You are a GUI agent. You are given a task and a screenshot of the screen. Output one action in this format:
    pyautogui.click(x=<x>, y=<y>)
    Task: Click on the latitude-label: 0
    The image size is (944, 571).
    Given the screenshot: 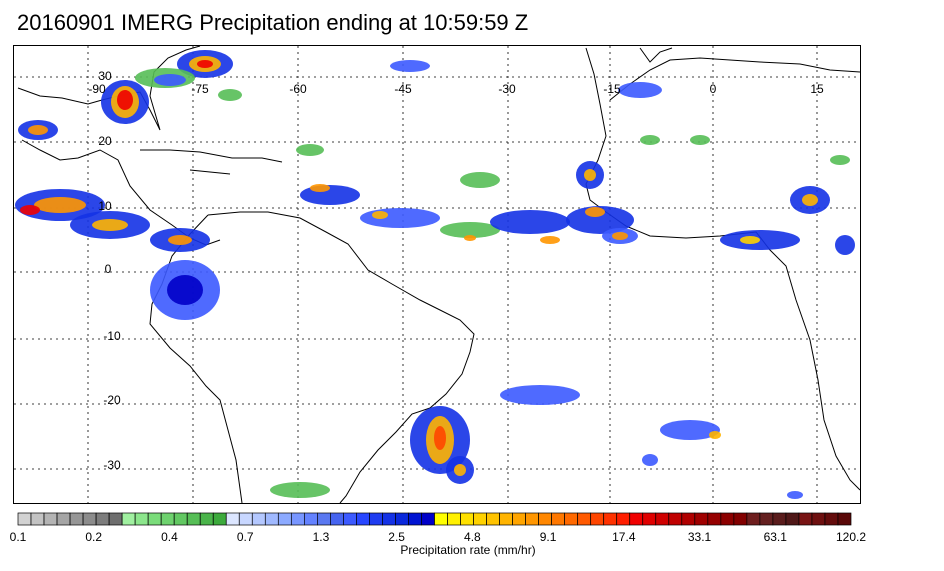 What is the action you would take?
    pyautogui.click(x=108, y=269)
    